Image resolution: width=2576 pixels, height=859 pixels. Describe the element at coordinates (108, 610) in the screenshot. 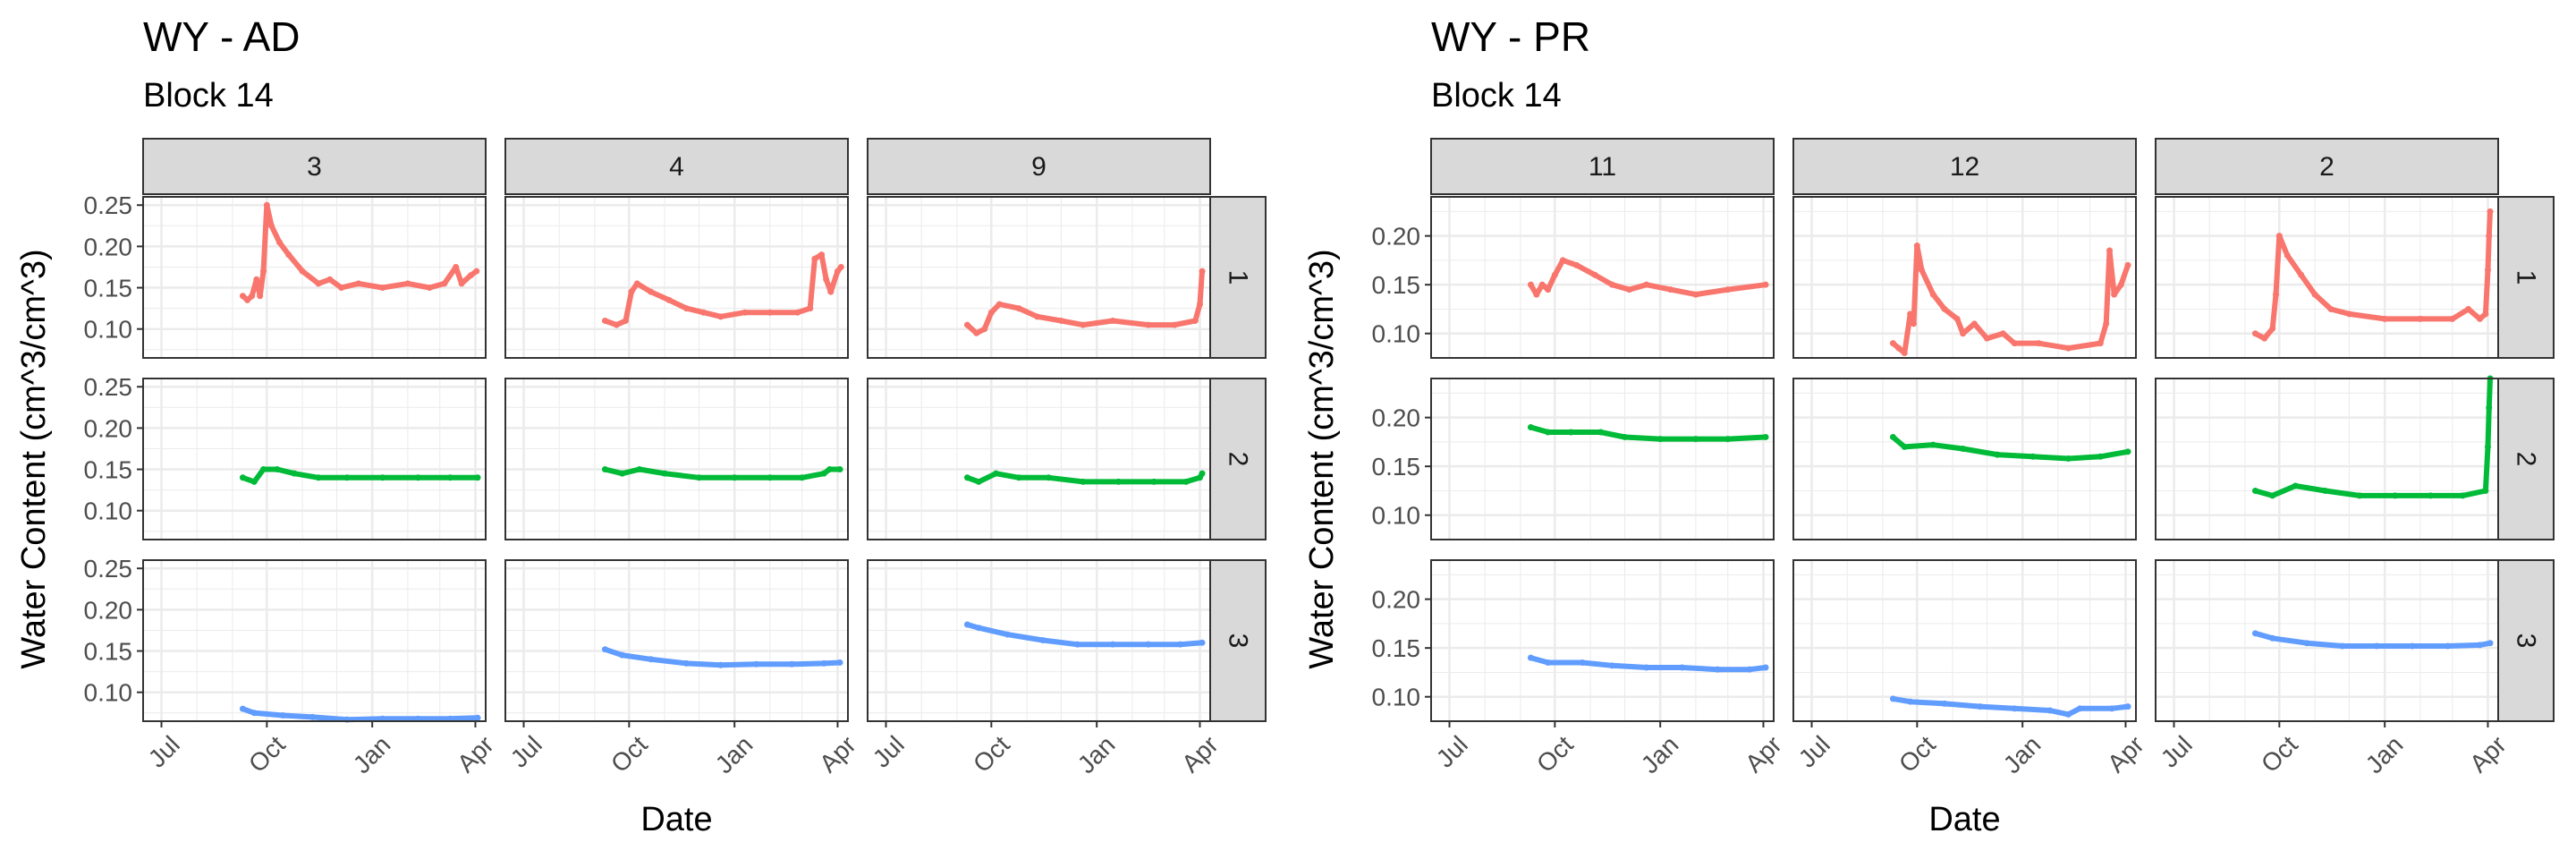

I see `y-tick-label: 0.20` at that location.